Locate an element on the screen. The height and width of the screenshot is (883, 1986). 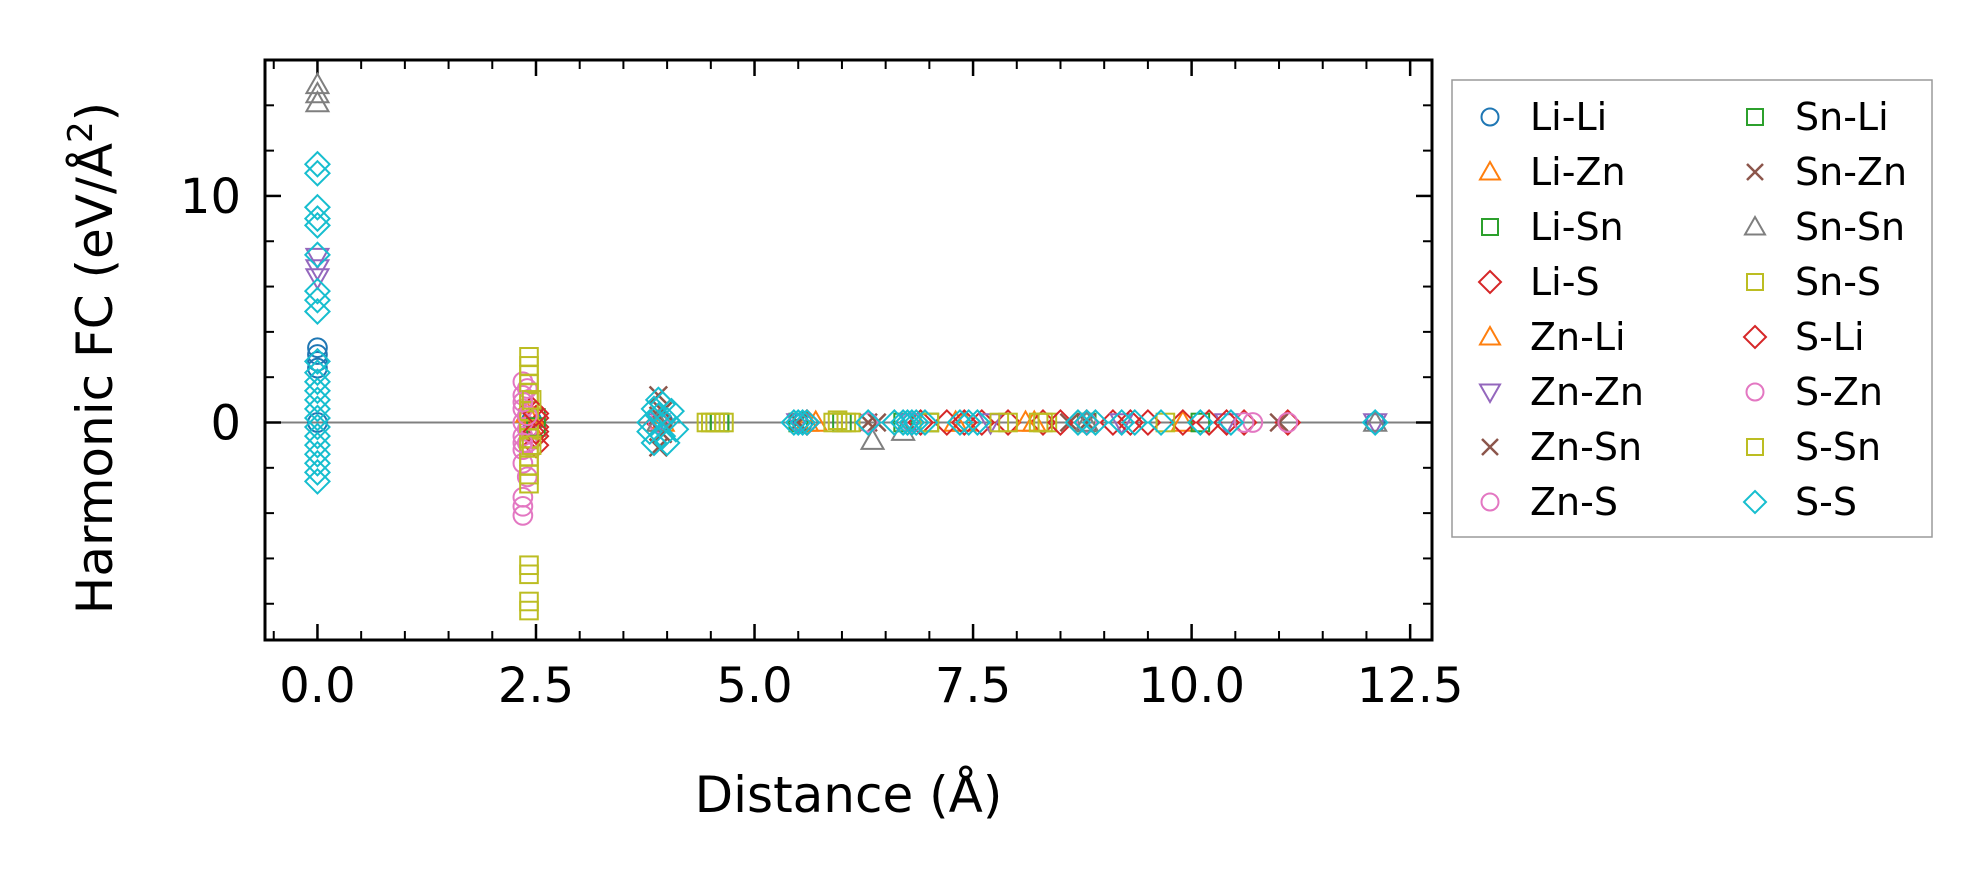
legend-item-sn-zn: Sn-Zn is located at coordinates (1826, 172).